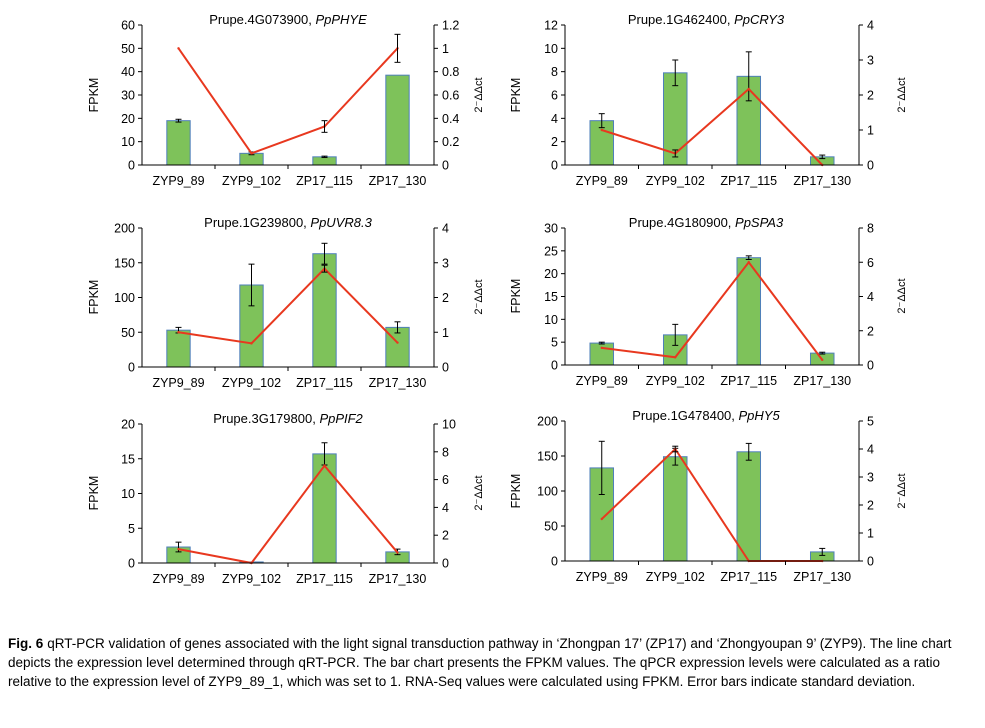  Describe the element at coordinates (870, 229) in the screenshot. I see `y2-tick-label: 8` at that location.